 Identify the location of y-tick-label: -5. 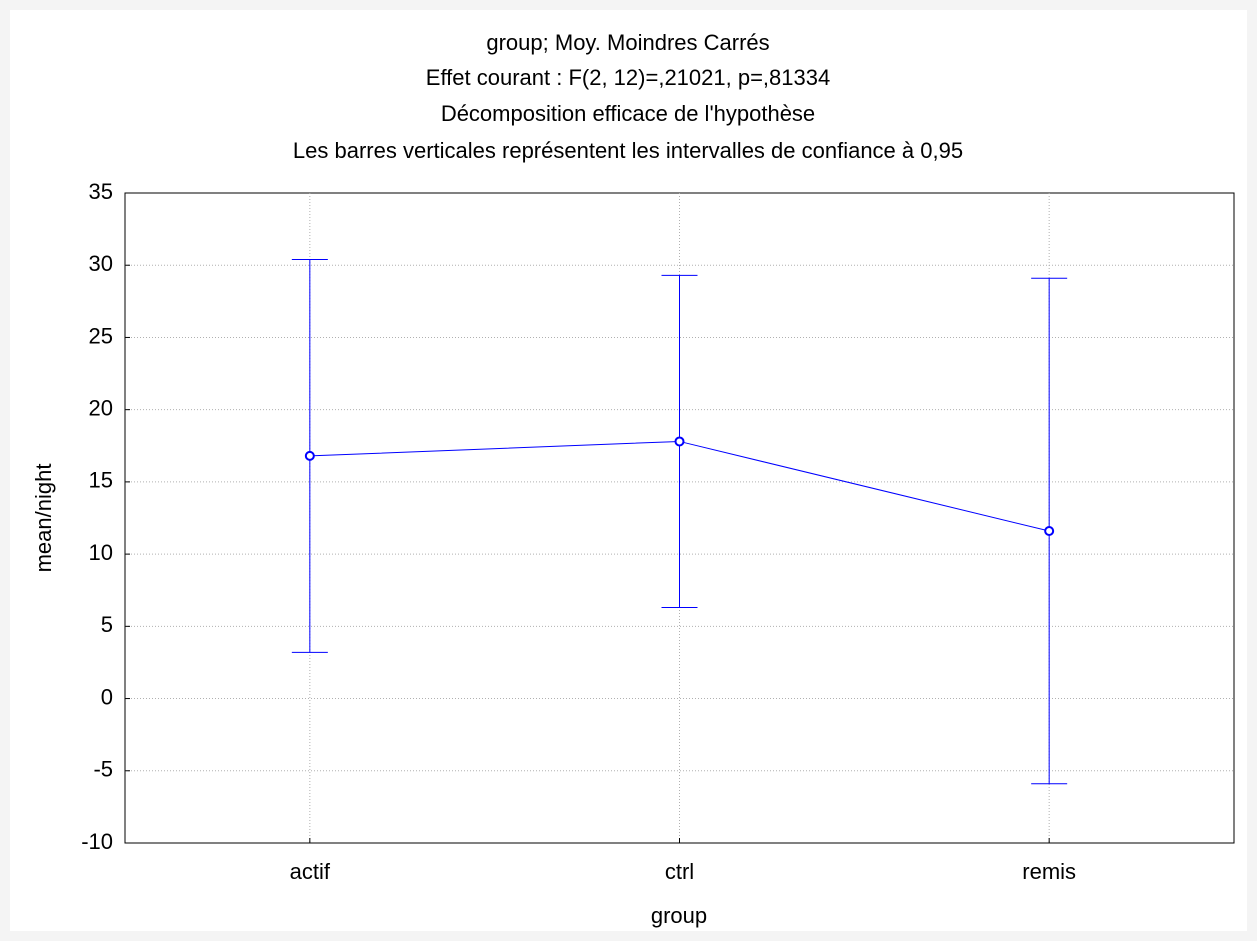
(103, 769).